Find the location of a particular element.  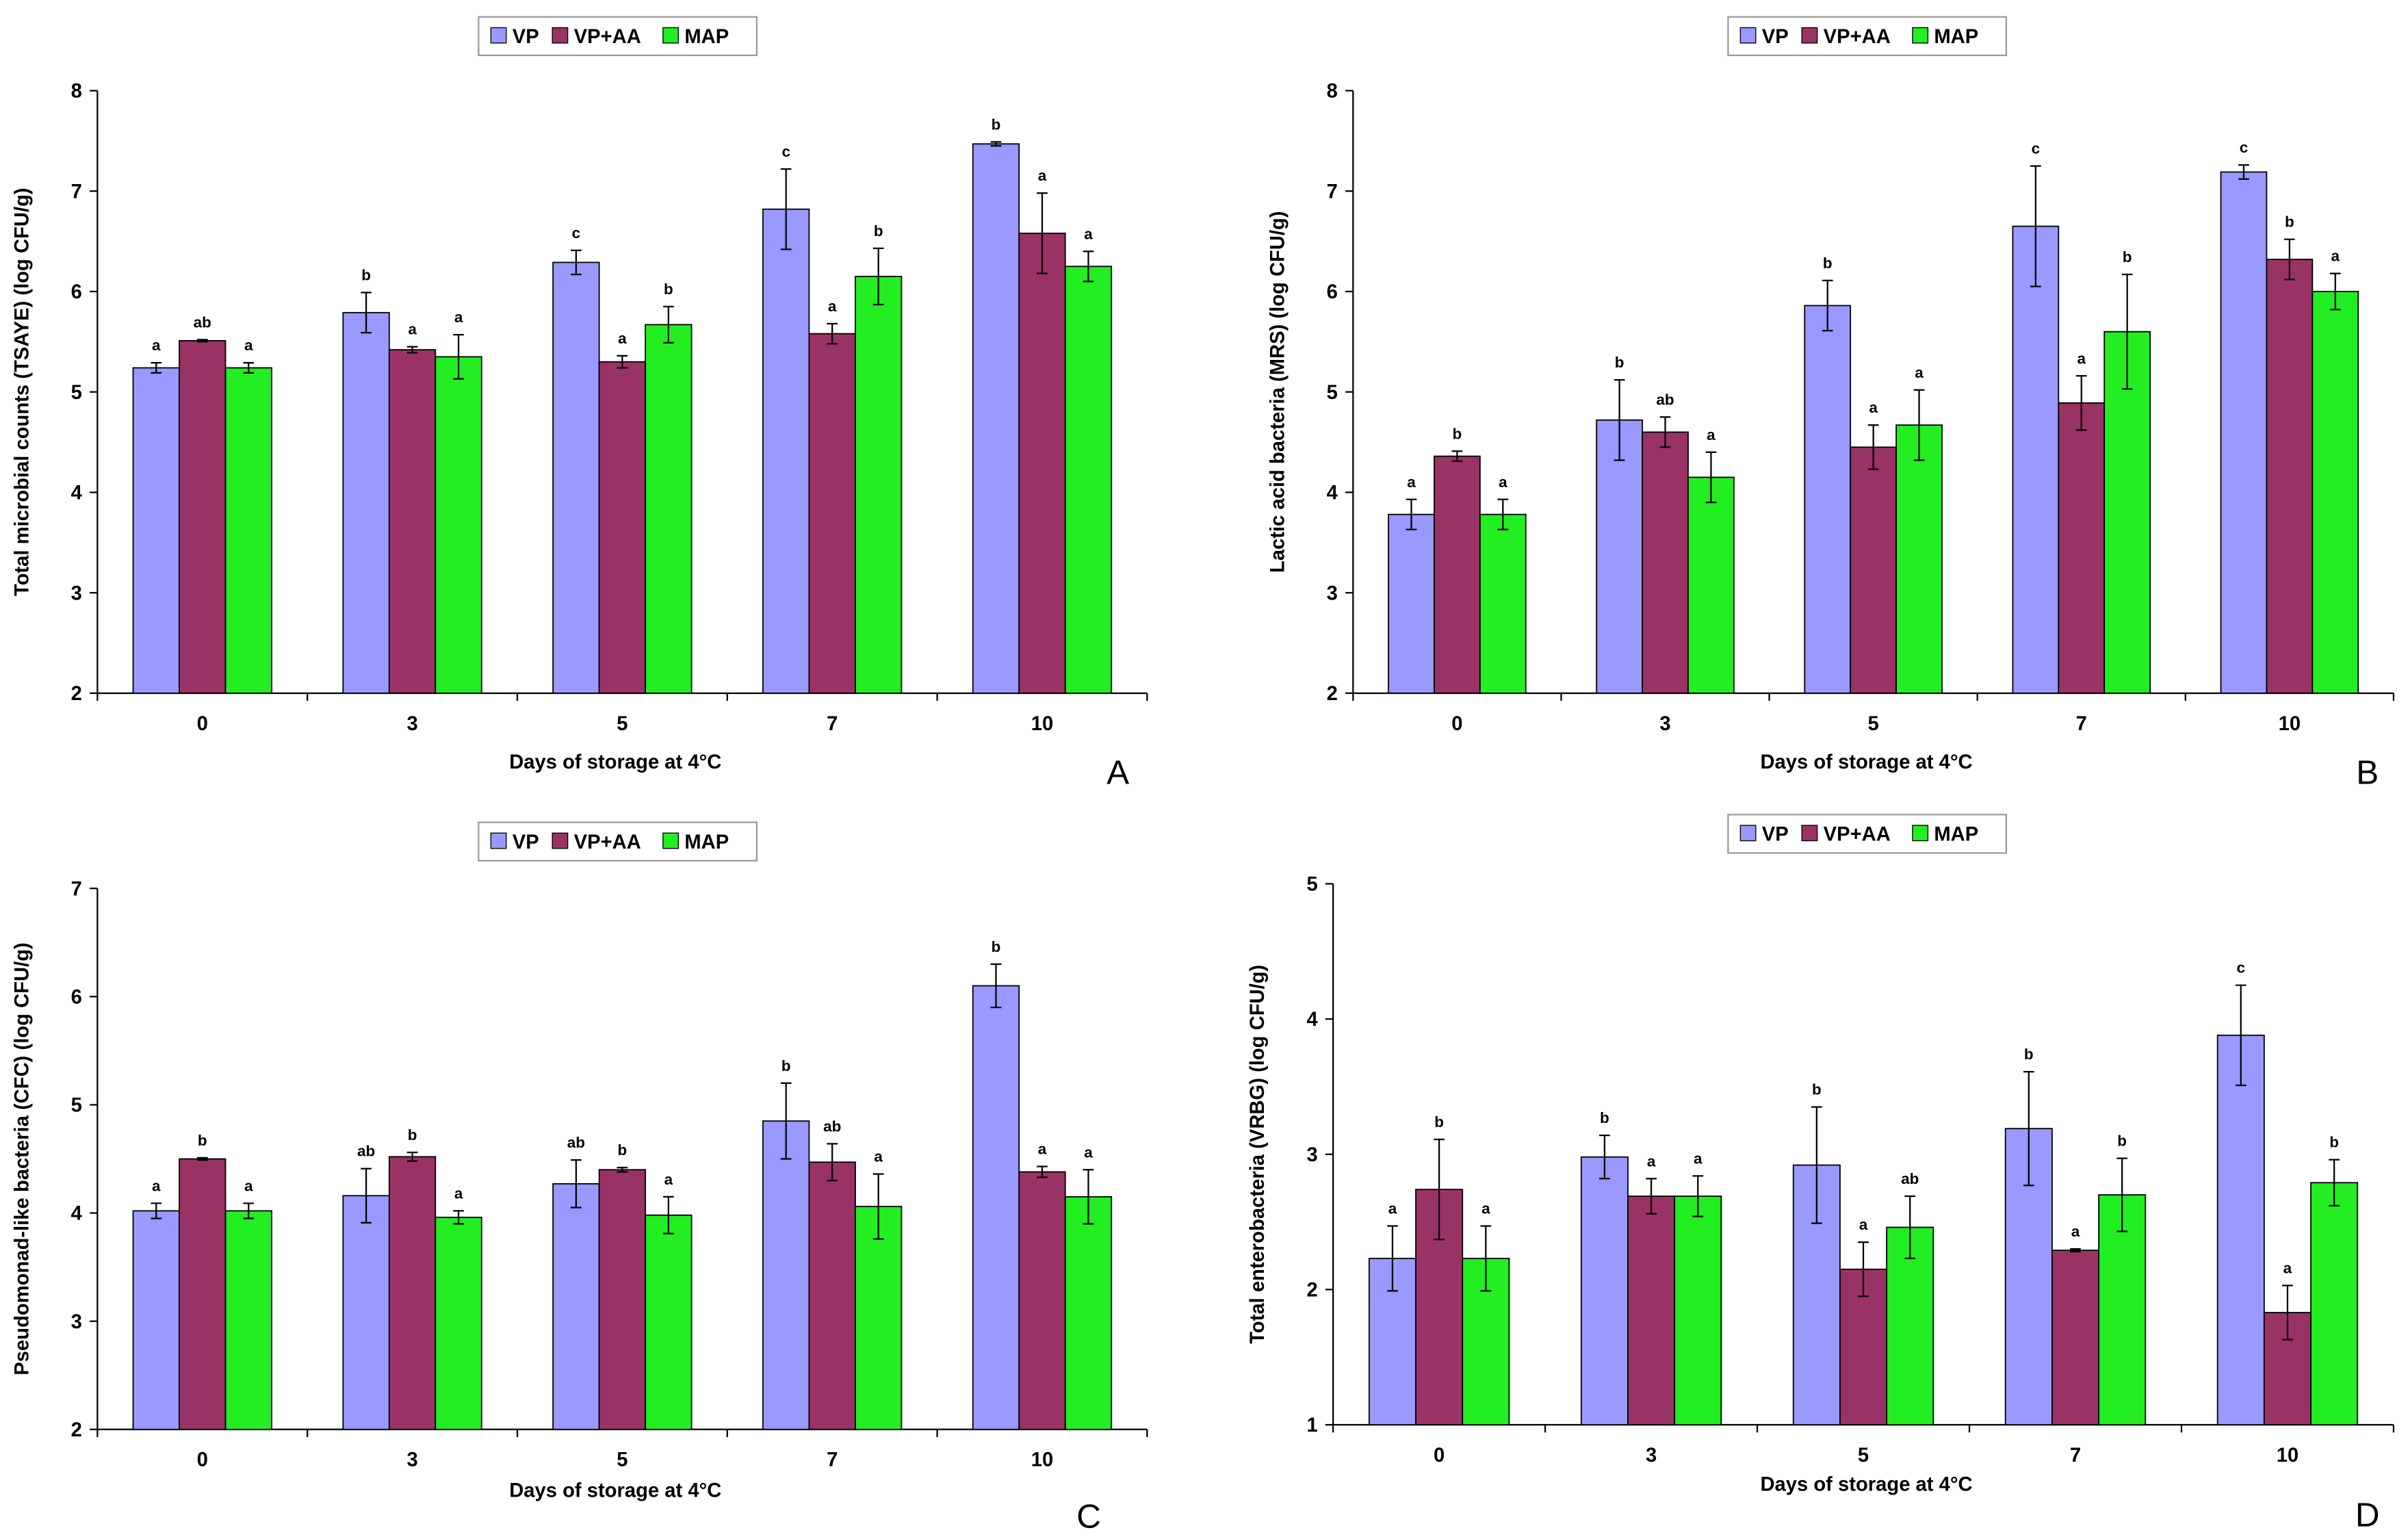

x-tick-label: 10 is located at coordinates (1042, 1460).